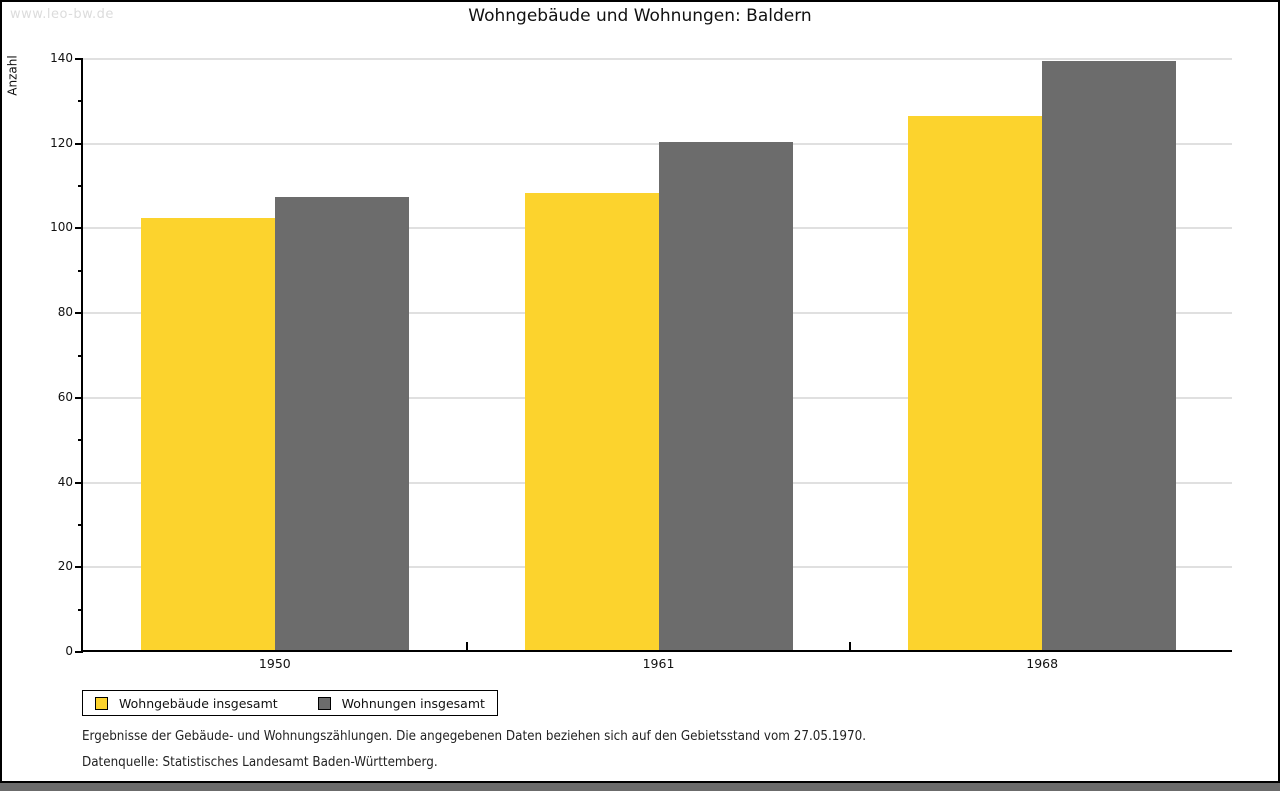 The height and width of the screenshot is (791, 1280). I want to click on legend-swatch-yellow-icon, so click(101, 703).